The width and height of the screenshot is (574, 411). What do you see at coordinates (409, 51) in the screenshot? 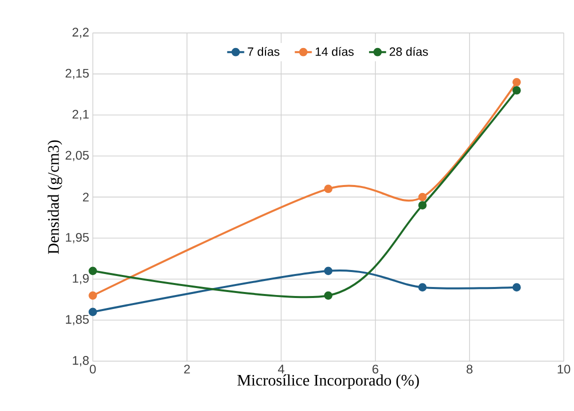
I see `legend-label: 28 días` at bounding box center [409, 51].